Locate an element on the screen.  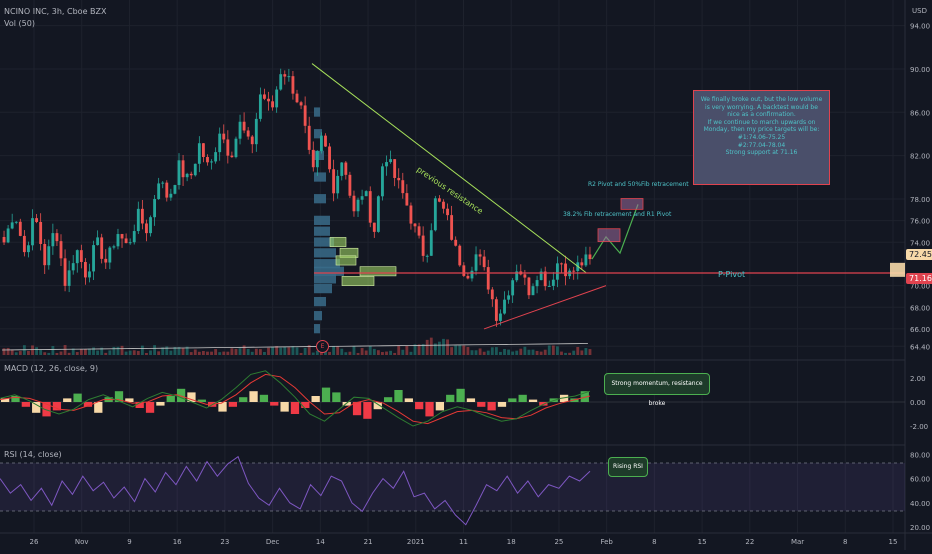
rsi-tick-label: 40.00 is located at coordinates (920, 504).